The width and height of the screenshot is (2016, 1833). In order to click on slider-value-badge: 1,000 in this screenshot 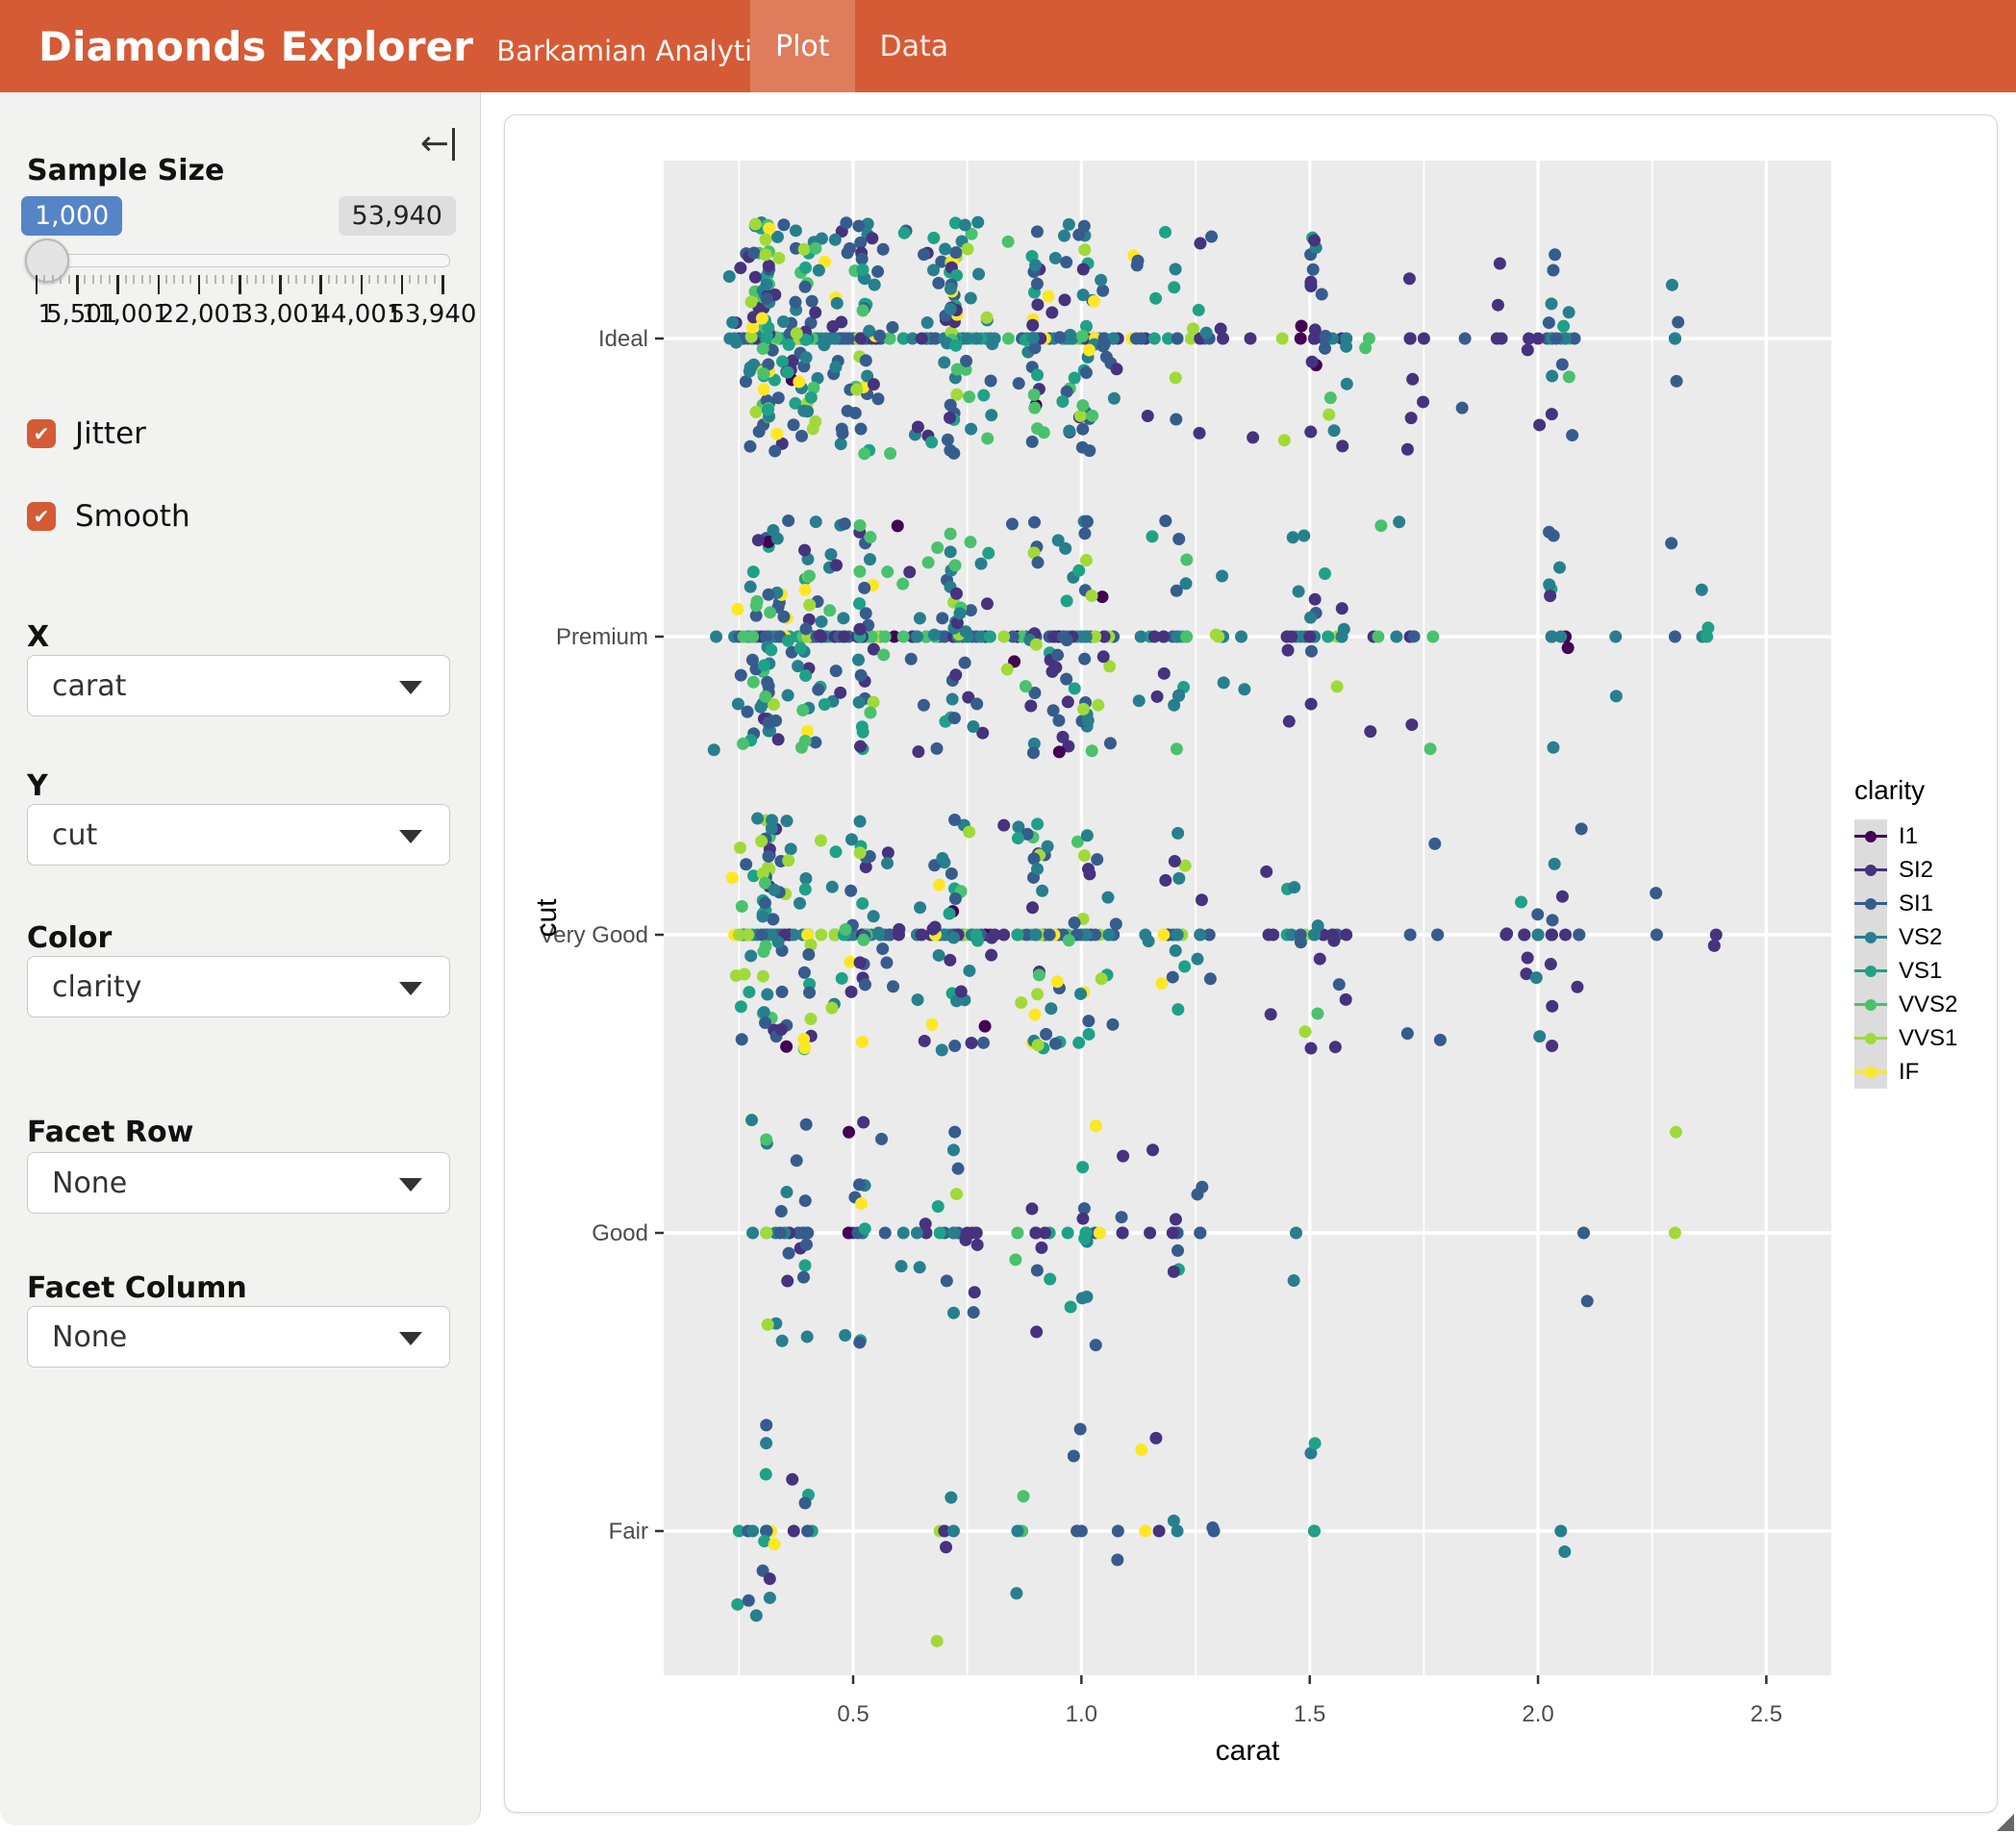, I will do `click(72, 216)`.